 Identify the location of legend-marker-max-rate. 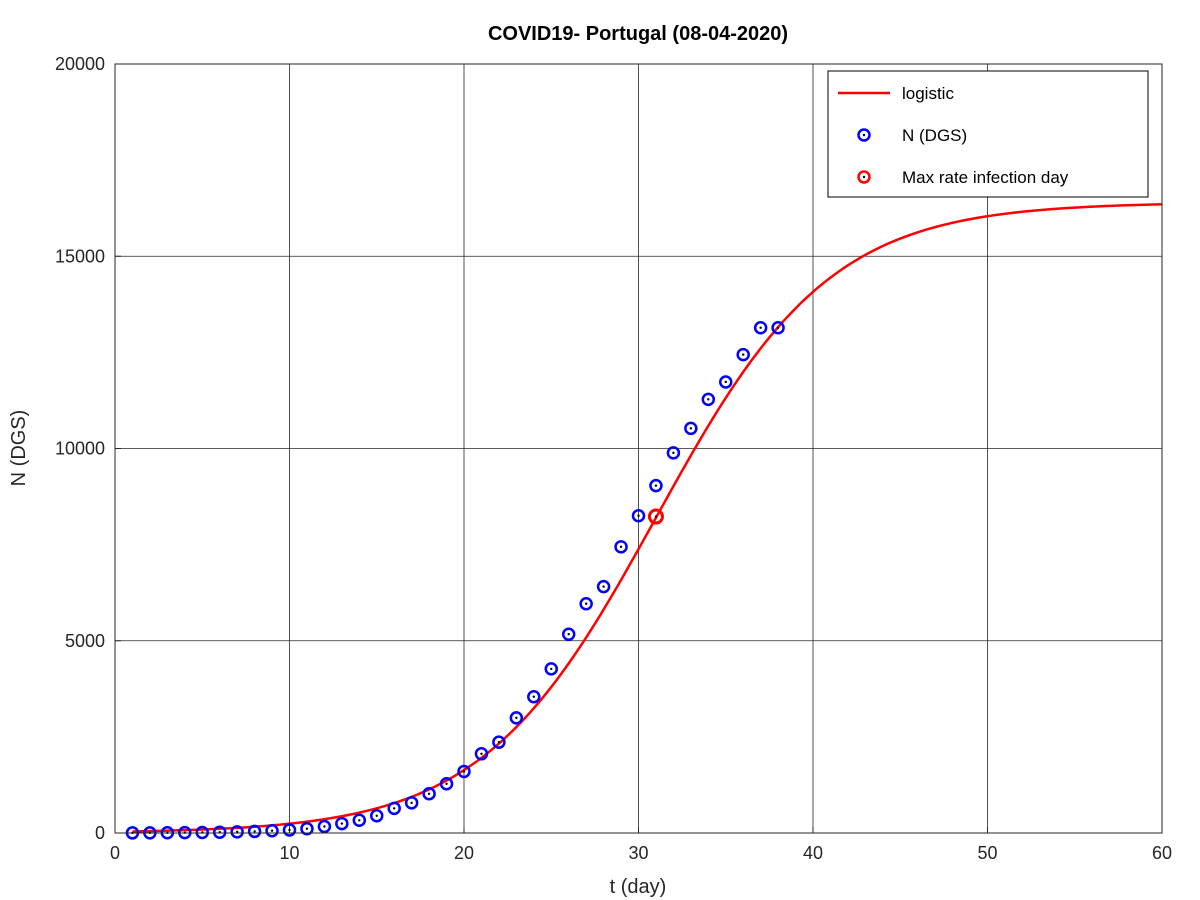
(864, 177).